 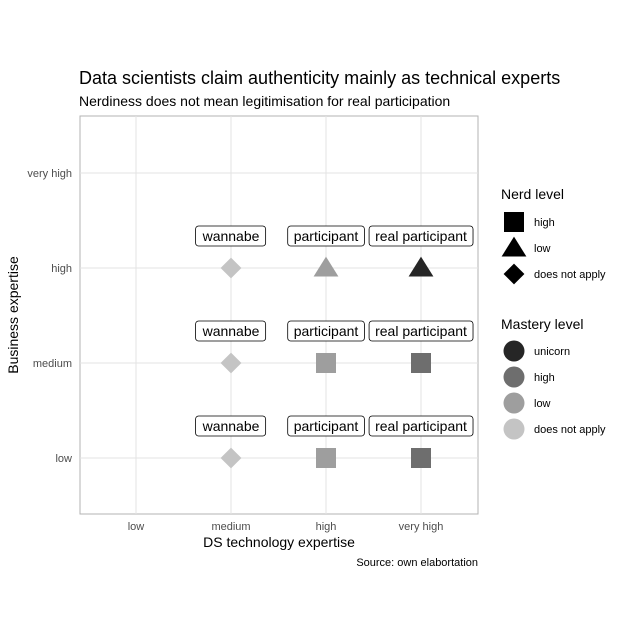 What do you see at coordinates (61, 269) in the screenshot?
I see `y-tick-label: high` at bounding box center [61, 269].